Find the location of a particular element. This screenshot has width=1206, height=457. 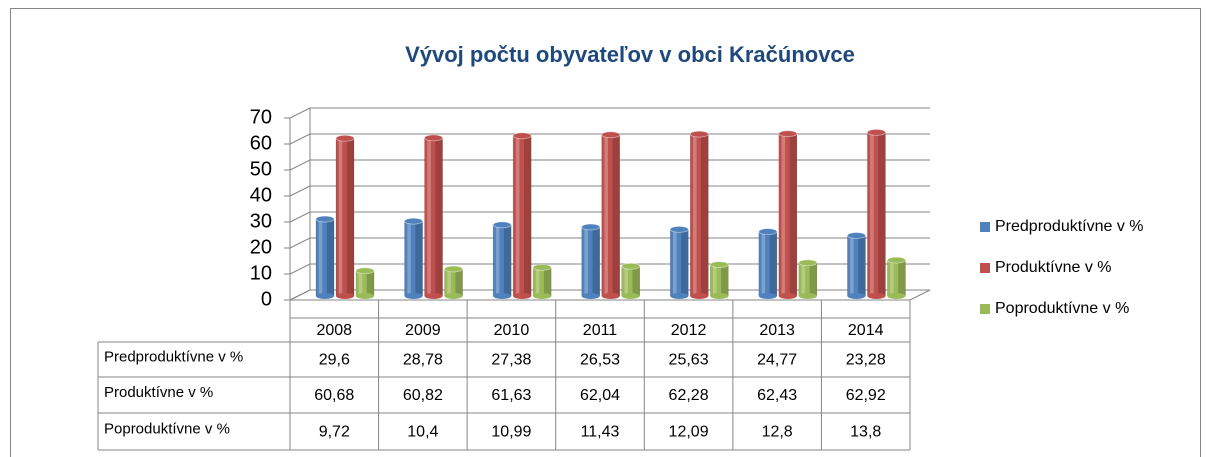

legend-label: Poproduktívne v % is located at coordinates (1062, 308).